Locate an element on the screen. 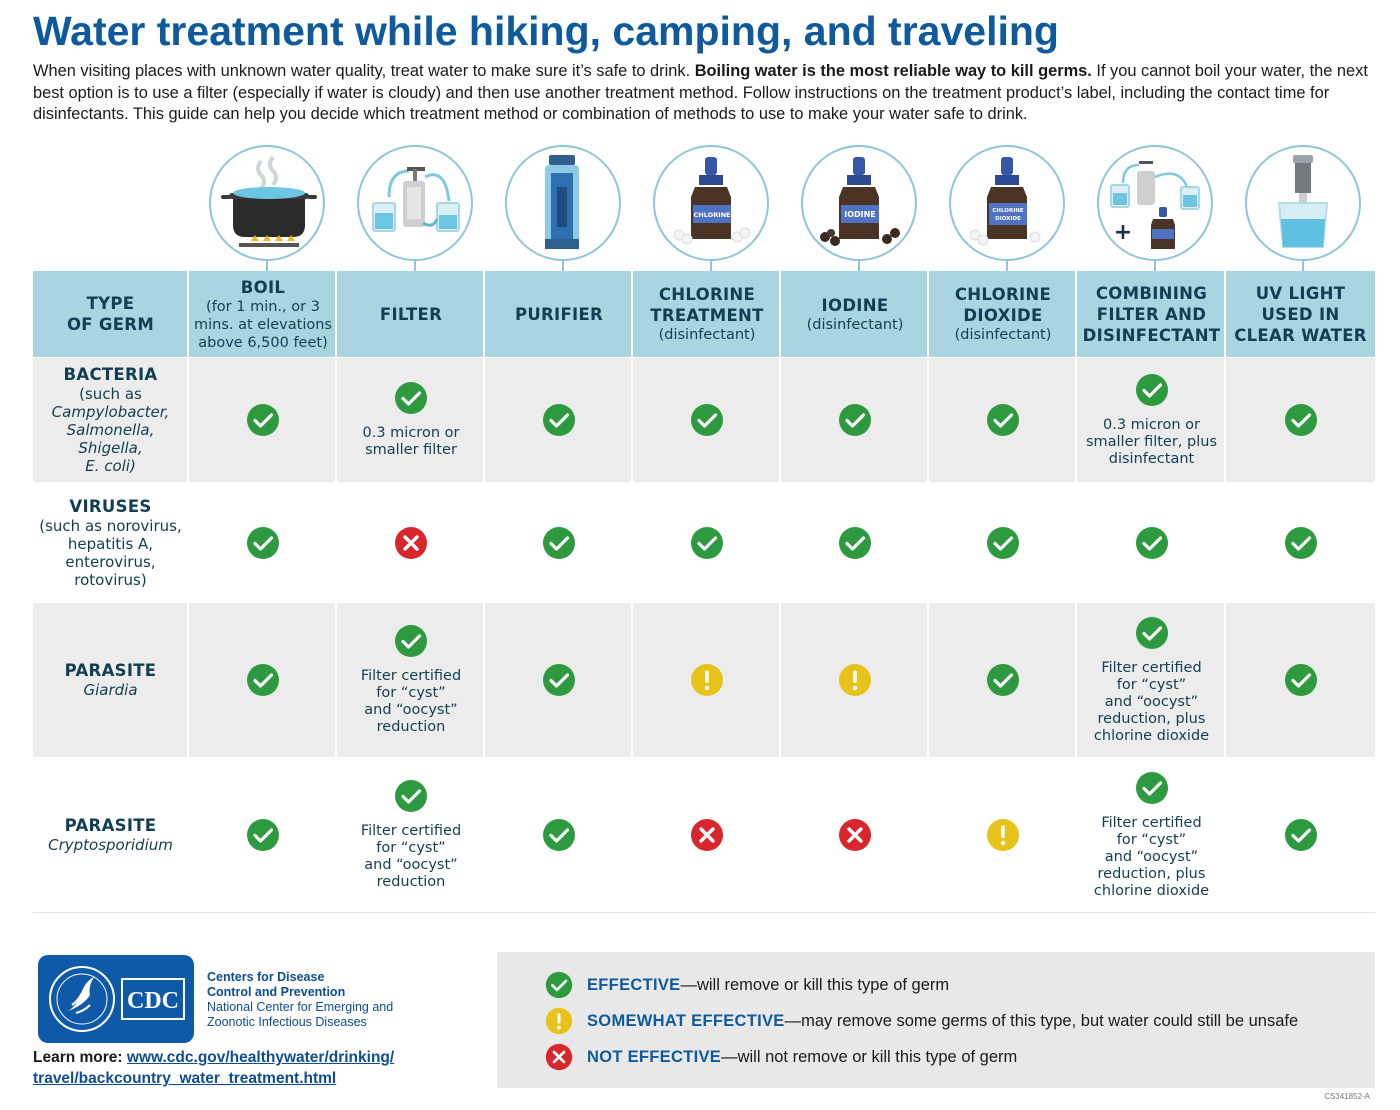  cell-note-line: 0.3 micron or is located at coordinates (1151, 424).